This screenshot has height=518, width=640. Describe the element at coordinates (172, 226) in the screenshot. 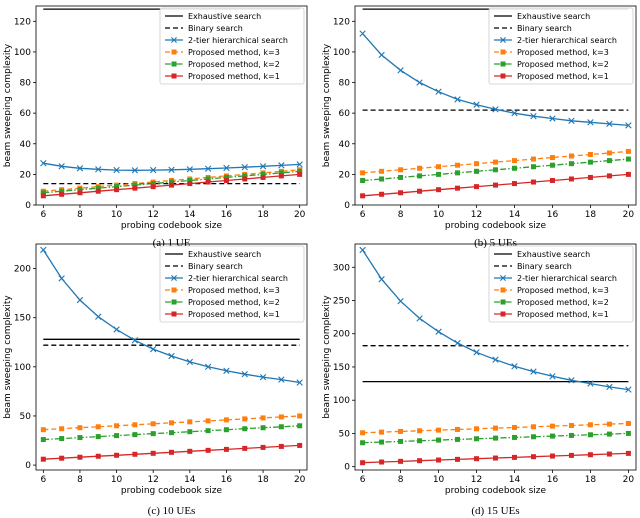

I see `x-axis-label: probing codebook size` at that location.